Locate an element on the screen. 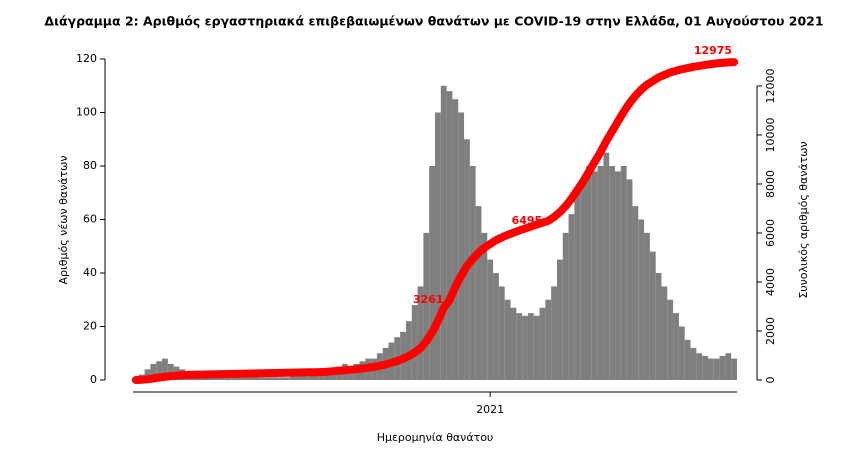 Image resolution: width=841 pixels, height=457 pixels. value-label: 3261 is located at coordinates (428, 299).